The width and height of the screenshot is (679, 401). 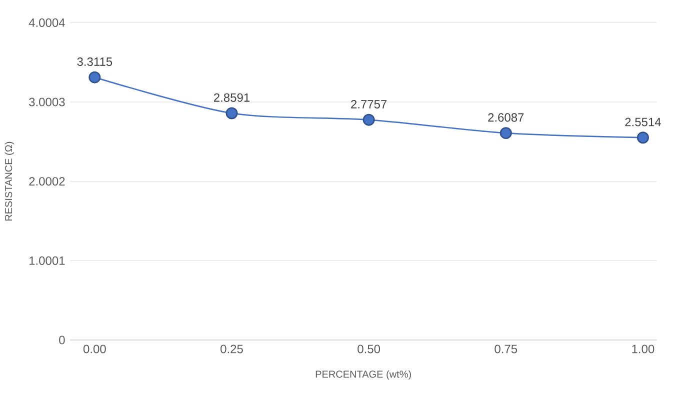 What do you see at coordinates (47, 102) in the screenshot?
I see `y-tick-label: 3.0003` at bounding box center [47, 102].